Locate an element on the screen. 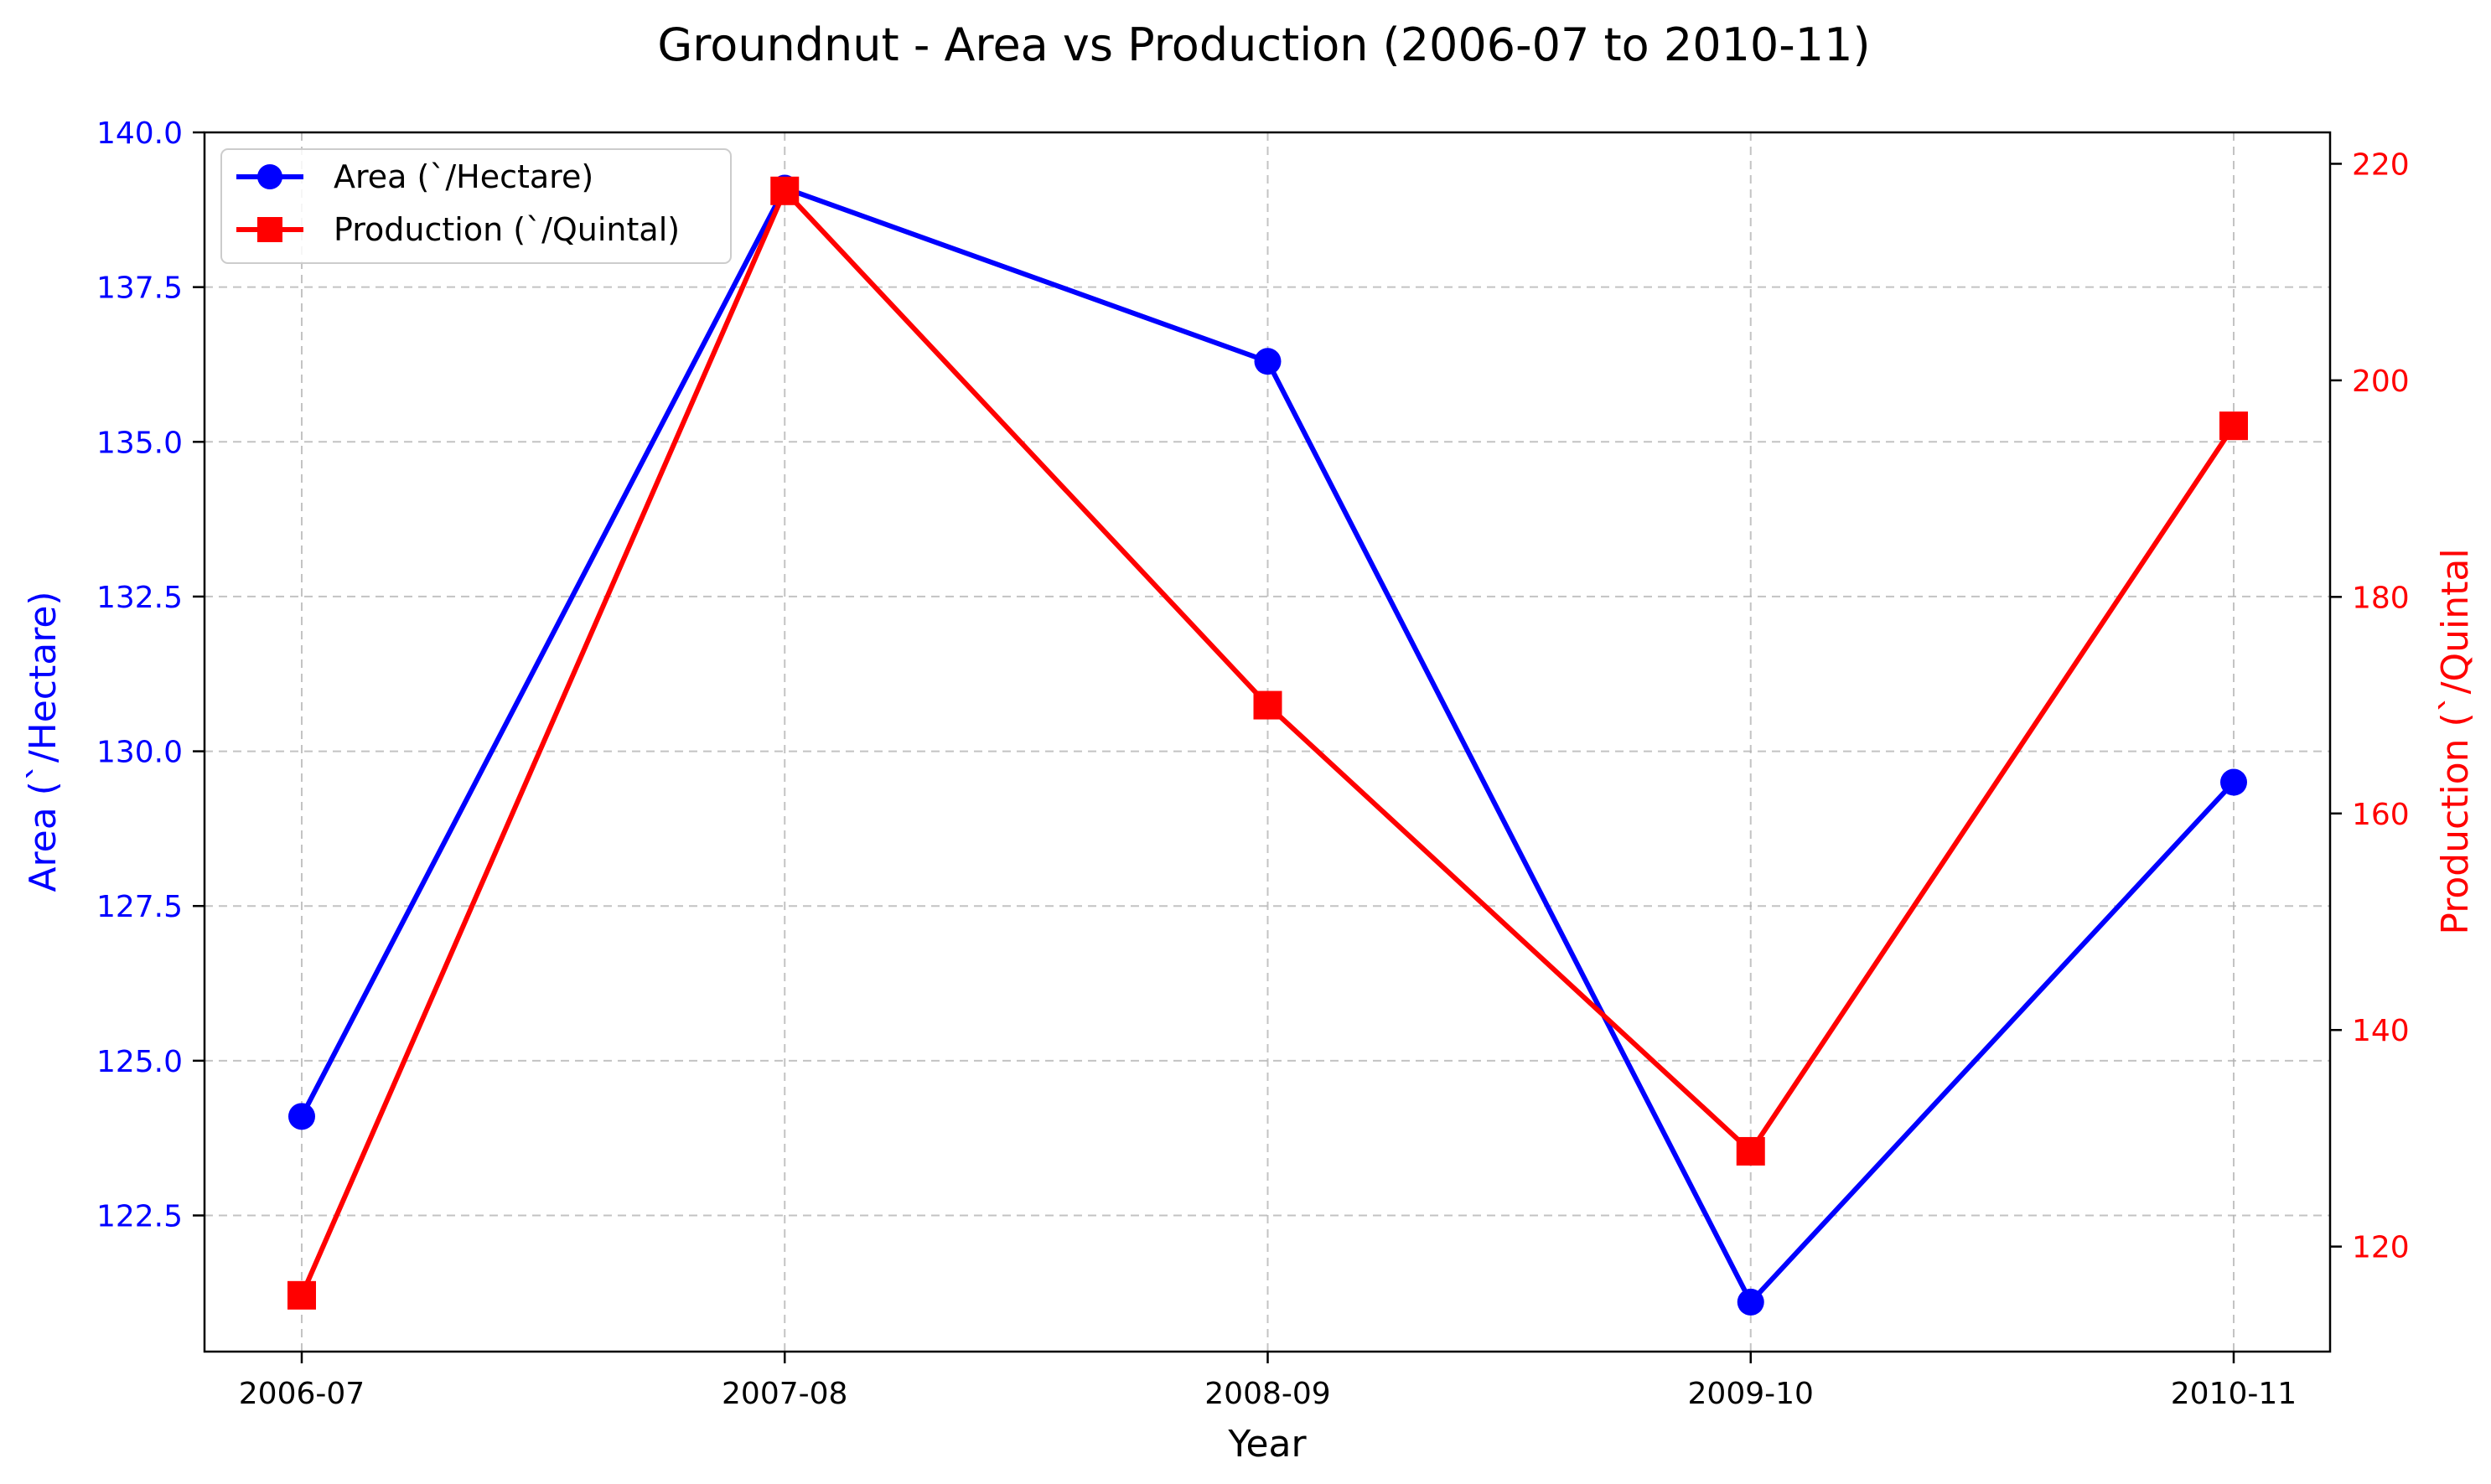  x-axis: 2006-07 2007-08 2008-09 2009-10 2010-11 is located at coordinates (1268, 1382).